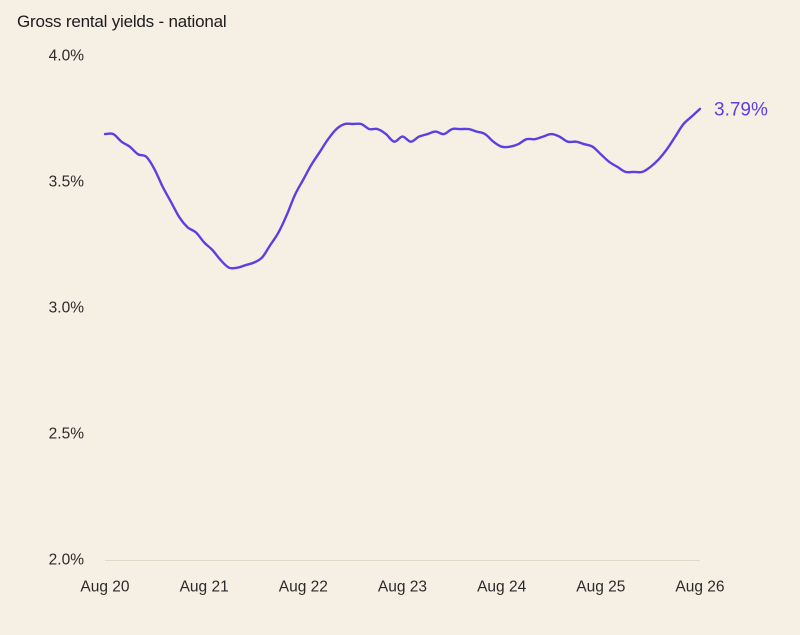  Describe the element at coordinates (67, 434) in the screenshot. I see `y-tick-label: 2.5%` at that location.